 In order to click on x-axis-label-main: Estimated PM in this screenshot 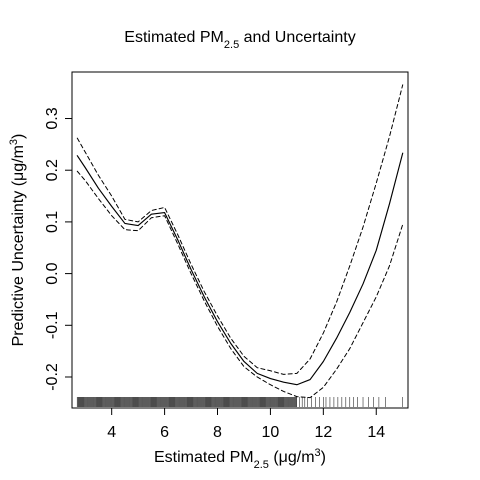, I will do `click(204, 457)`.